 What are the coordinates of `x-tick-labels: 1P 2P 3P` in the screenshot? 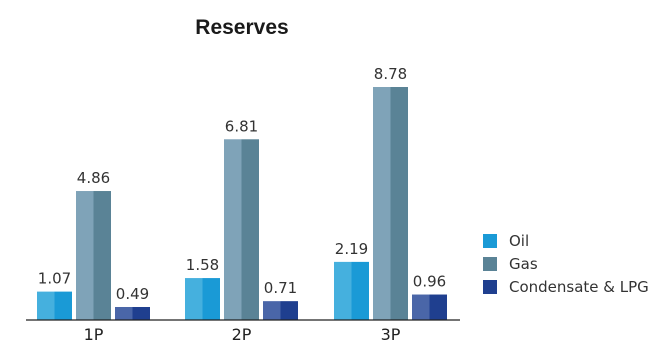 It's located at (242, 334).